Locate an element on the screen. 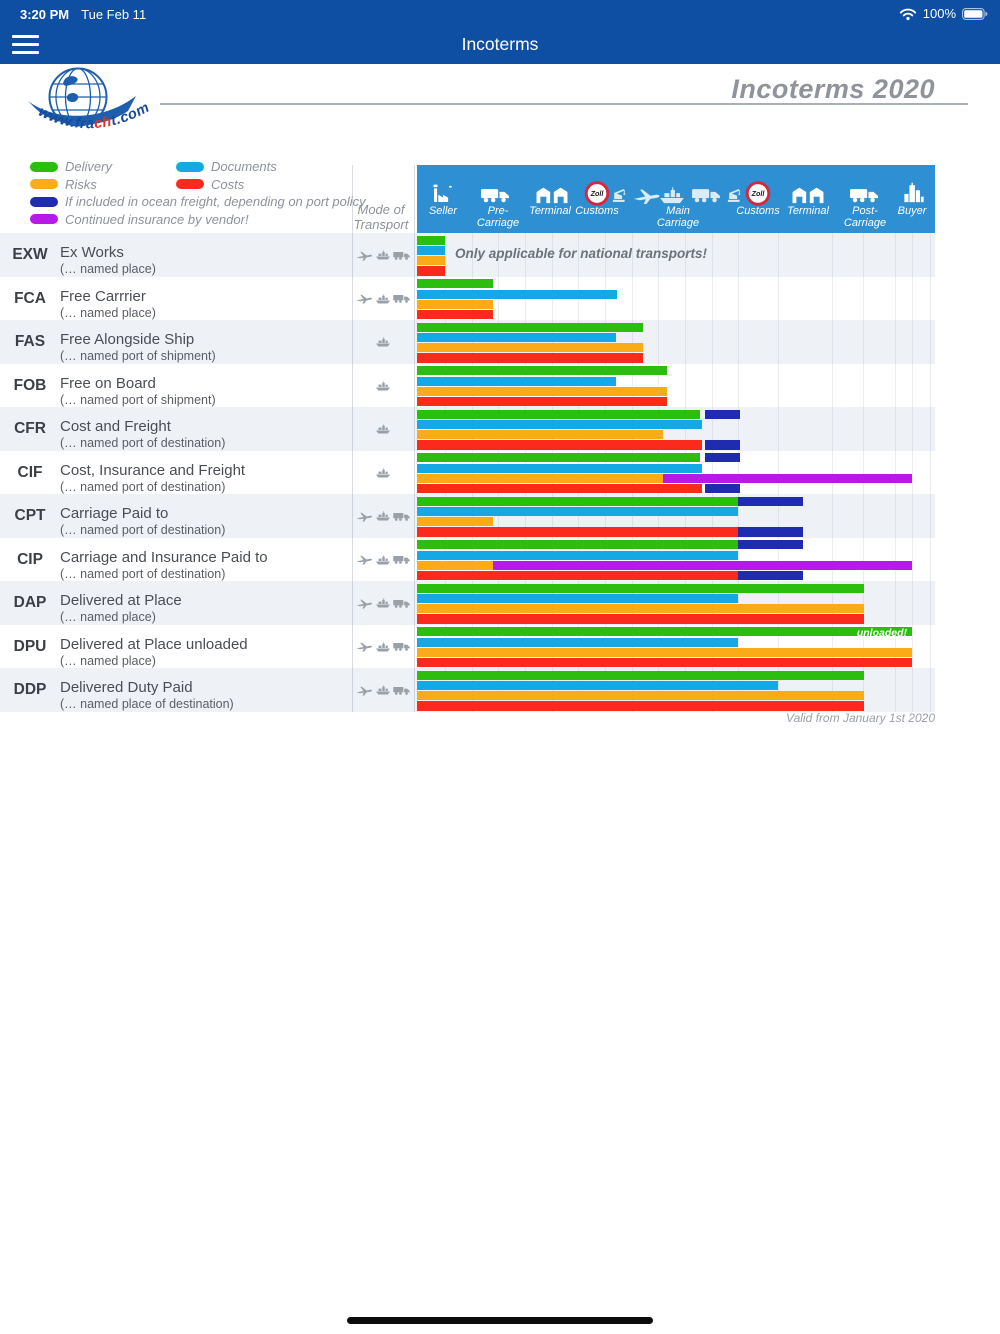  crane-icon is located at coordinates (620, 194).